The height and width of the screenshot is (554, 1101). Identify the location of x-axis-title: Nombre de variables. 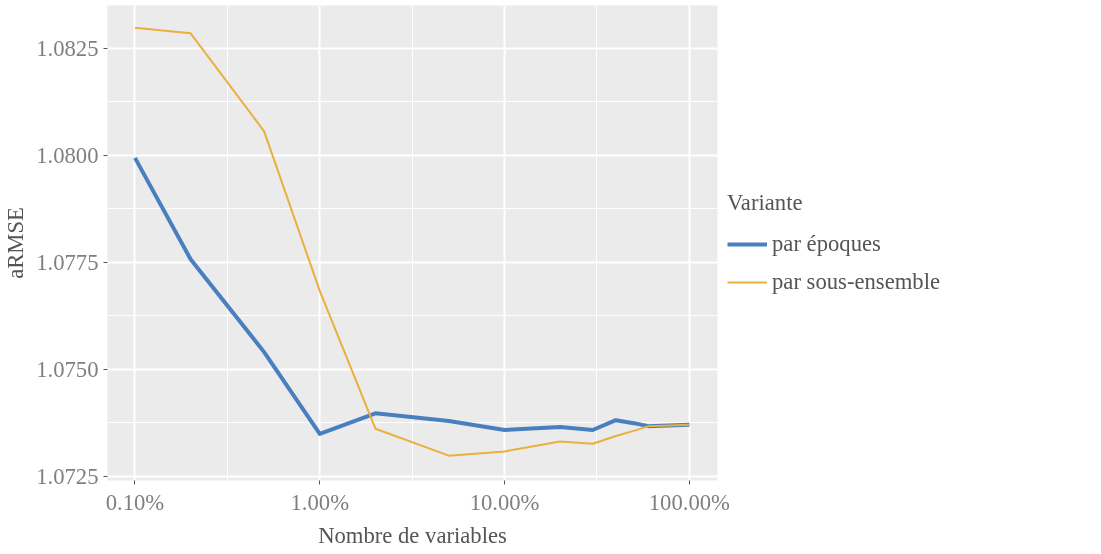
(412, 535).